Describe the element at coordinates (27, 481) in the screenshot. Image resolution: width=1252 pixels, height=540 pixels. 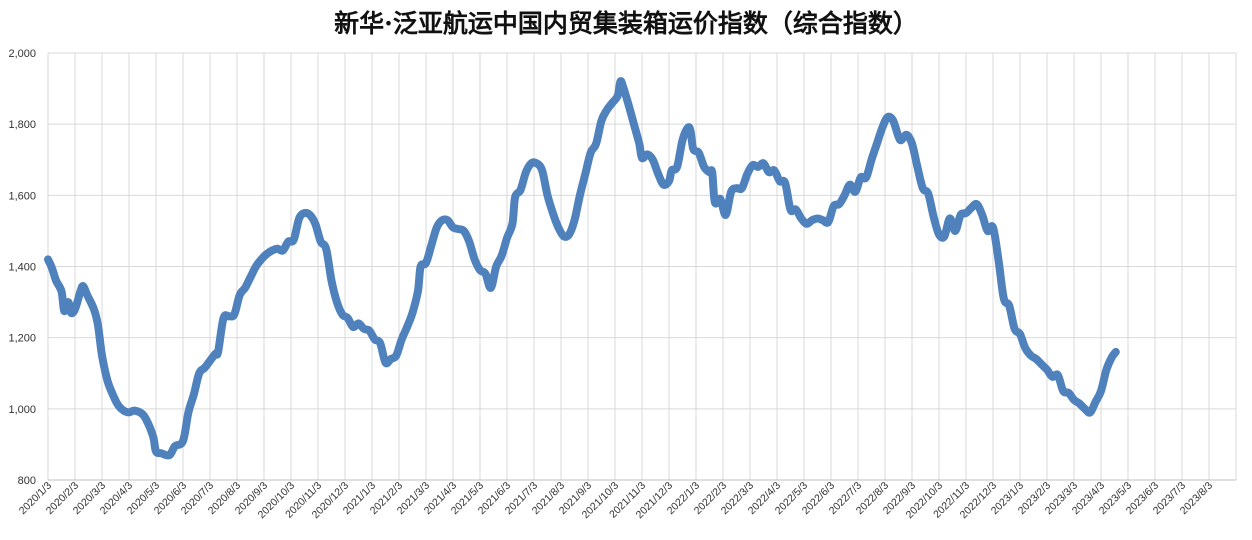
I see `y-tick-label: 800` at that location.